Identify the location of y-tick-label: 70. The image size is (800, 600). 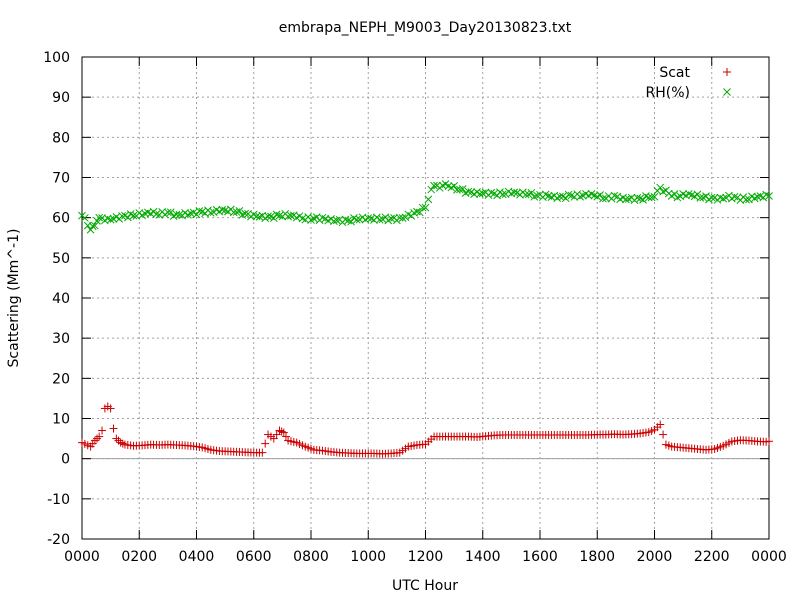
(61, 179).